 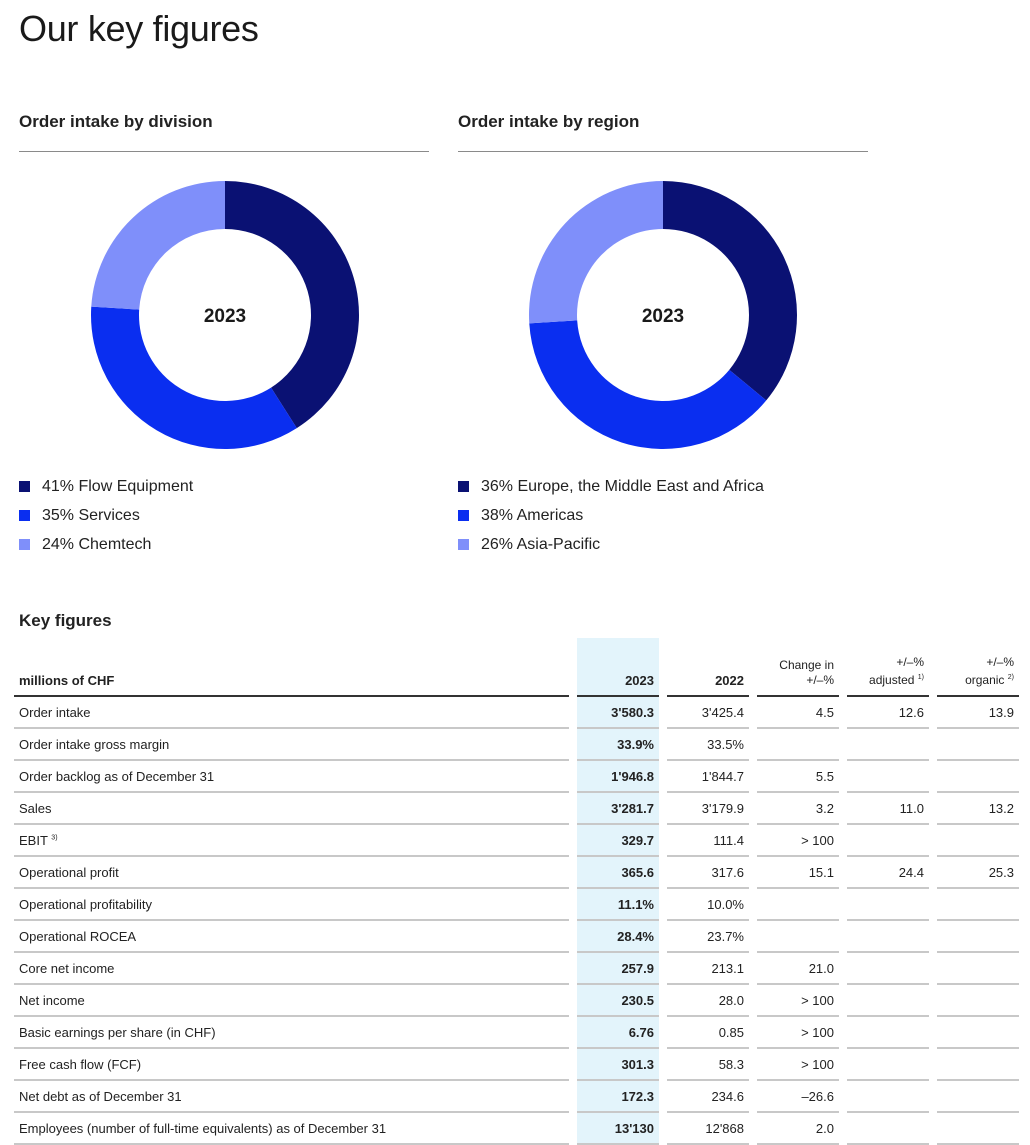 I want to click on table-row: Operational profit 365.6 317.6 15.1 24.4 25.3, so click(x=516, y=873).